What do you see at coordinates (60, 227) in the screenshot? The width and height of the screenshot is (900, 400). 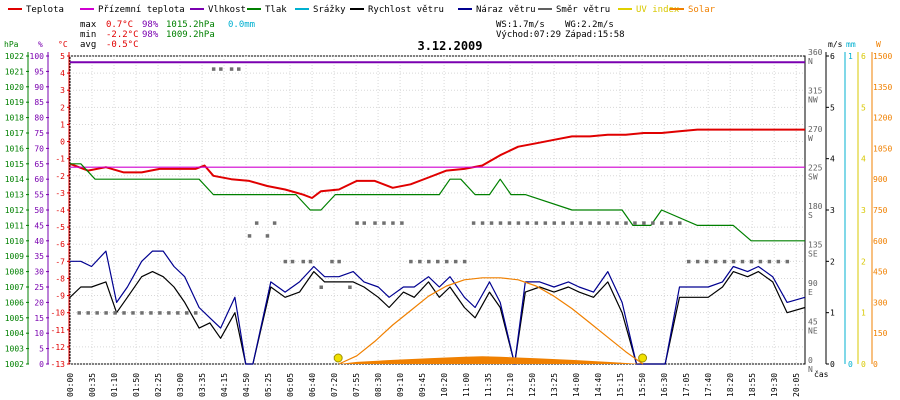 I see `axis-tick-label: -5` at bounding box center [60, 227].